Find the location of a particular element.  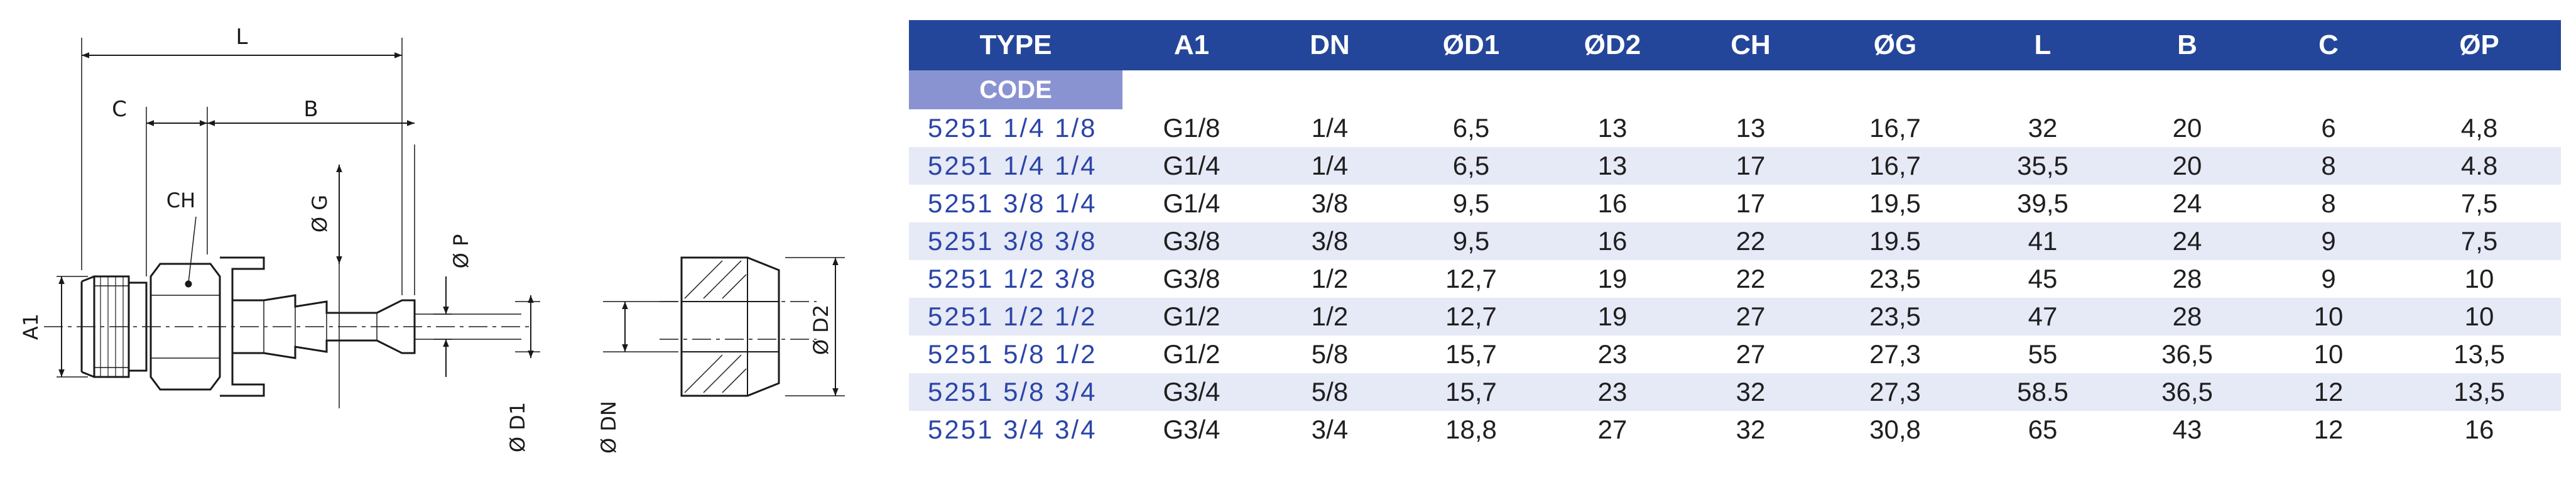

column-header: ØD1 is located at coordinates (1471, 45).